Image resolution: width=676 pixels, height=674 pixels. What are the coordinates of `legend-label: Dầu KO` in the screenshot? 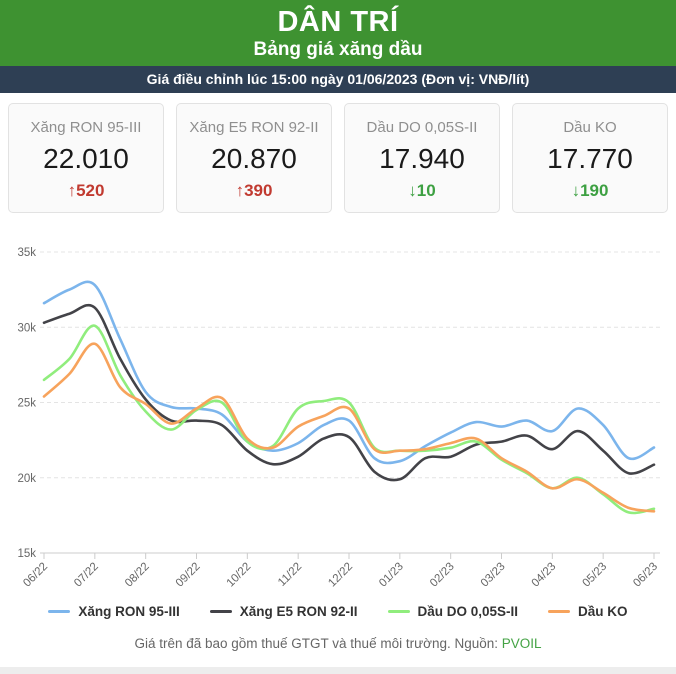 It's located at (603, 611).